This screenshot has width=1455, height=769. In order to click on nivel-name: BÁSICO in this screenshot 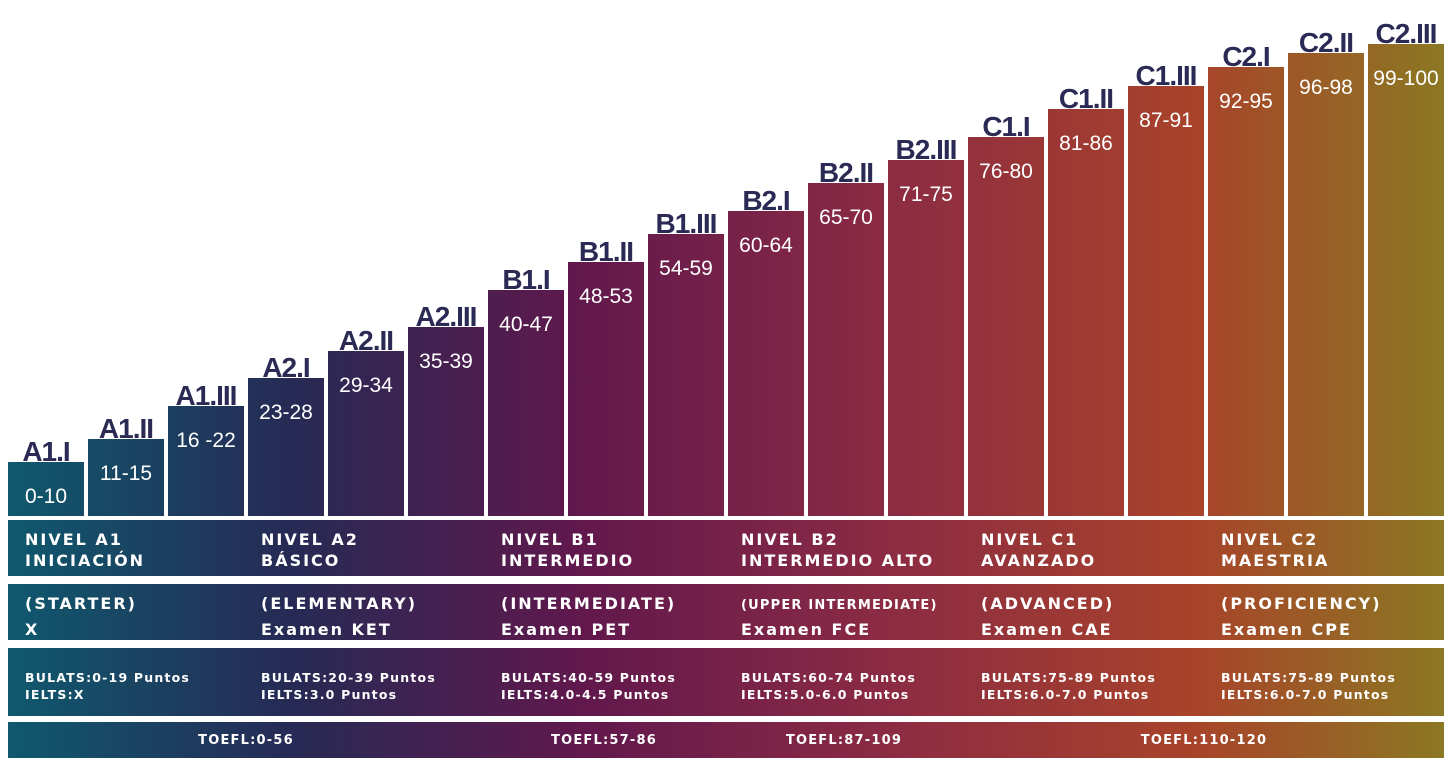, I will do `click(300, 560)`.